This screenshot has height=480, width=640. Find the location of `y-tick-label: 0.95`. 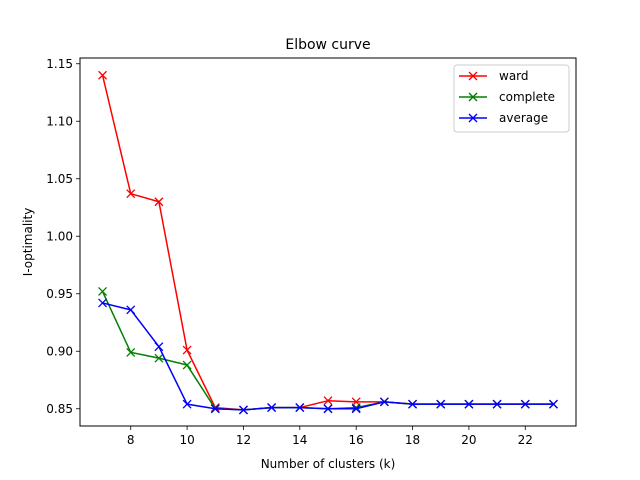

y-tick-label: 0.95 is located at coordinates (59, 294).